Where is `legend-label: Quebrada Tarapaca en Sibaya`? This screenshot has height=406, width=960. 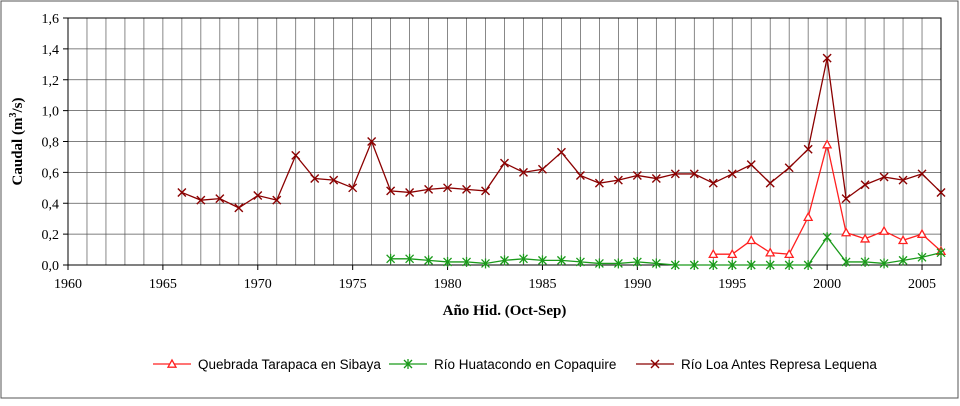
legend-label: Quebrada Tarapaca en Sibaya is located at coordinates (289, 364).